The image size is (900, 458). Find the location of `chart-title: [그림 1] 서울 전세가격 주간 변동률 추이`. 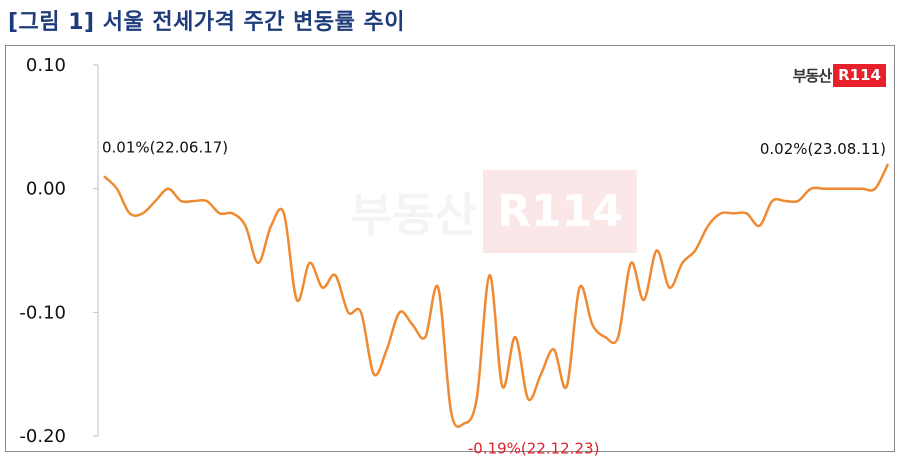

chart-title: [그림 1] 서울 전세가격 주간 변동률 추이 is located at coordinates (206, 22).